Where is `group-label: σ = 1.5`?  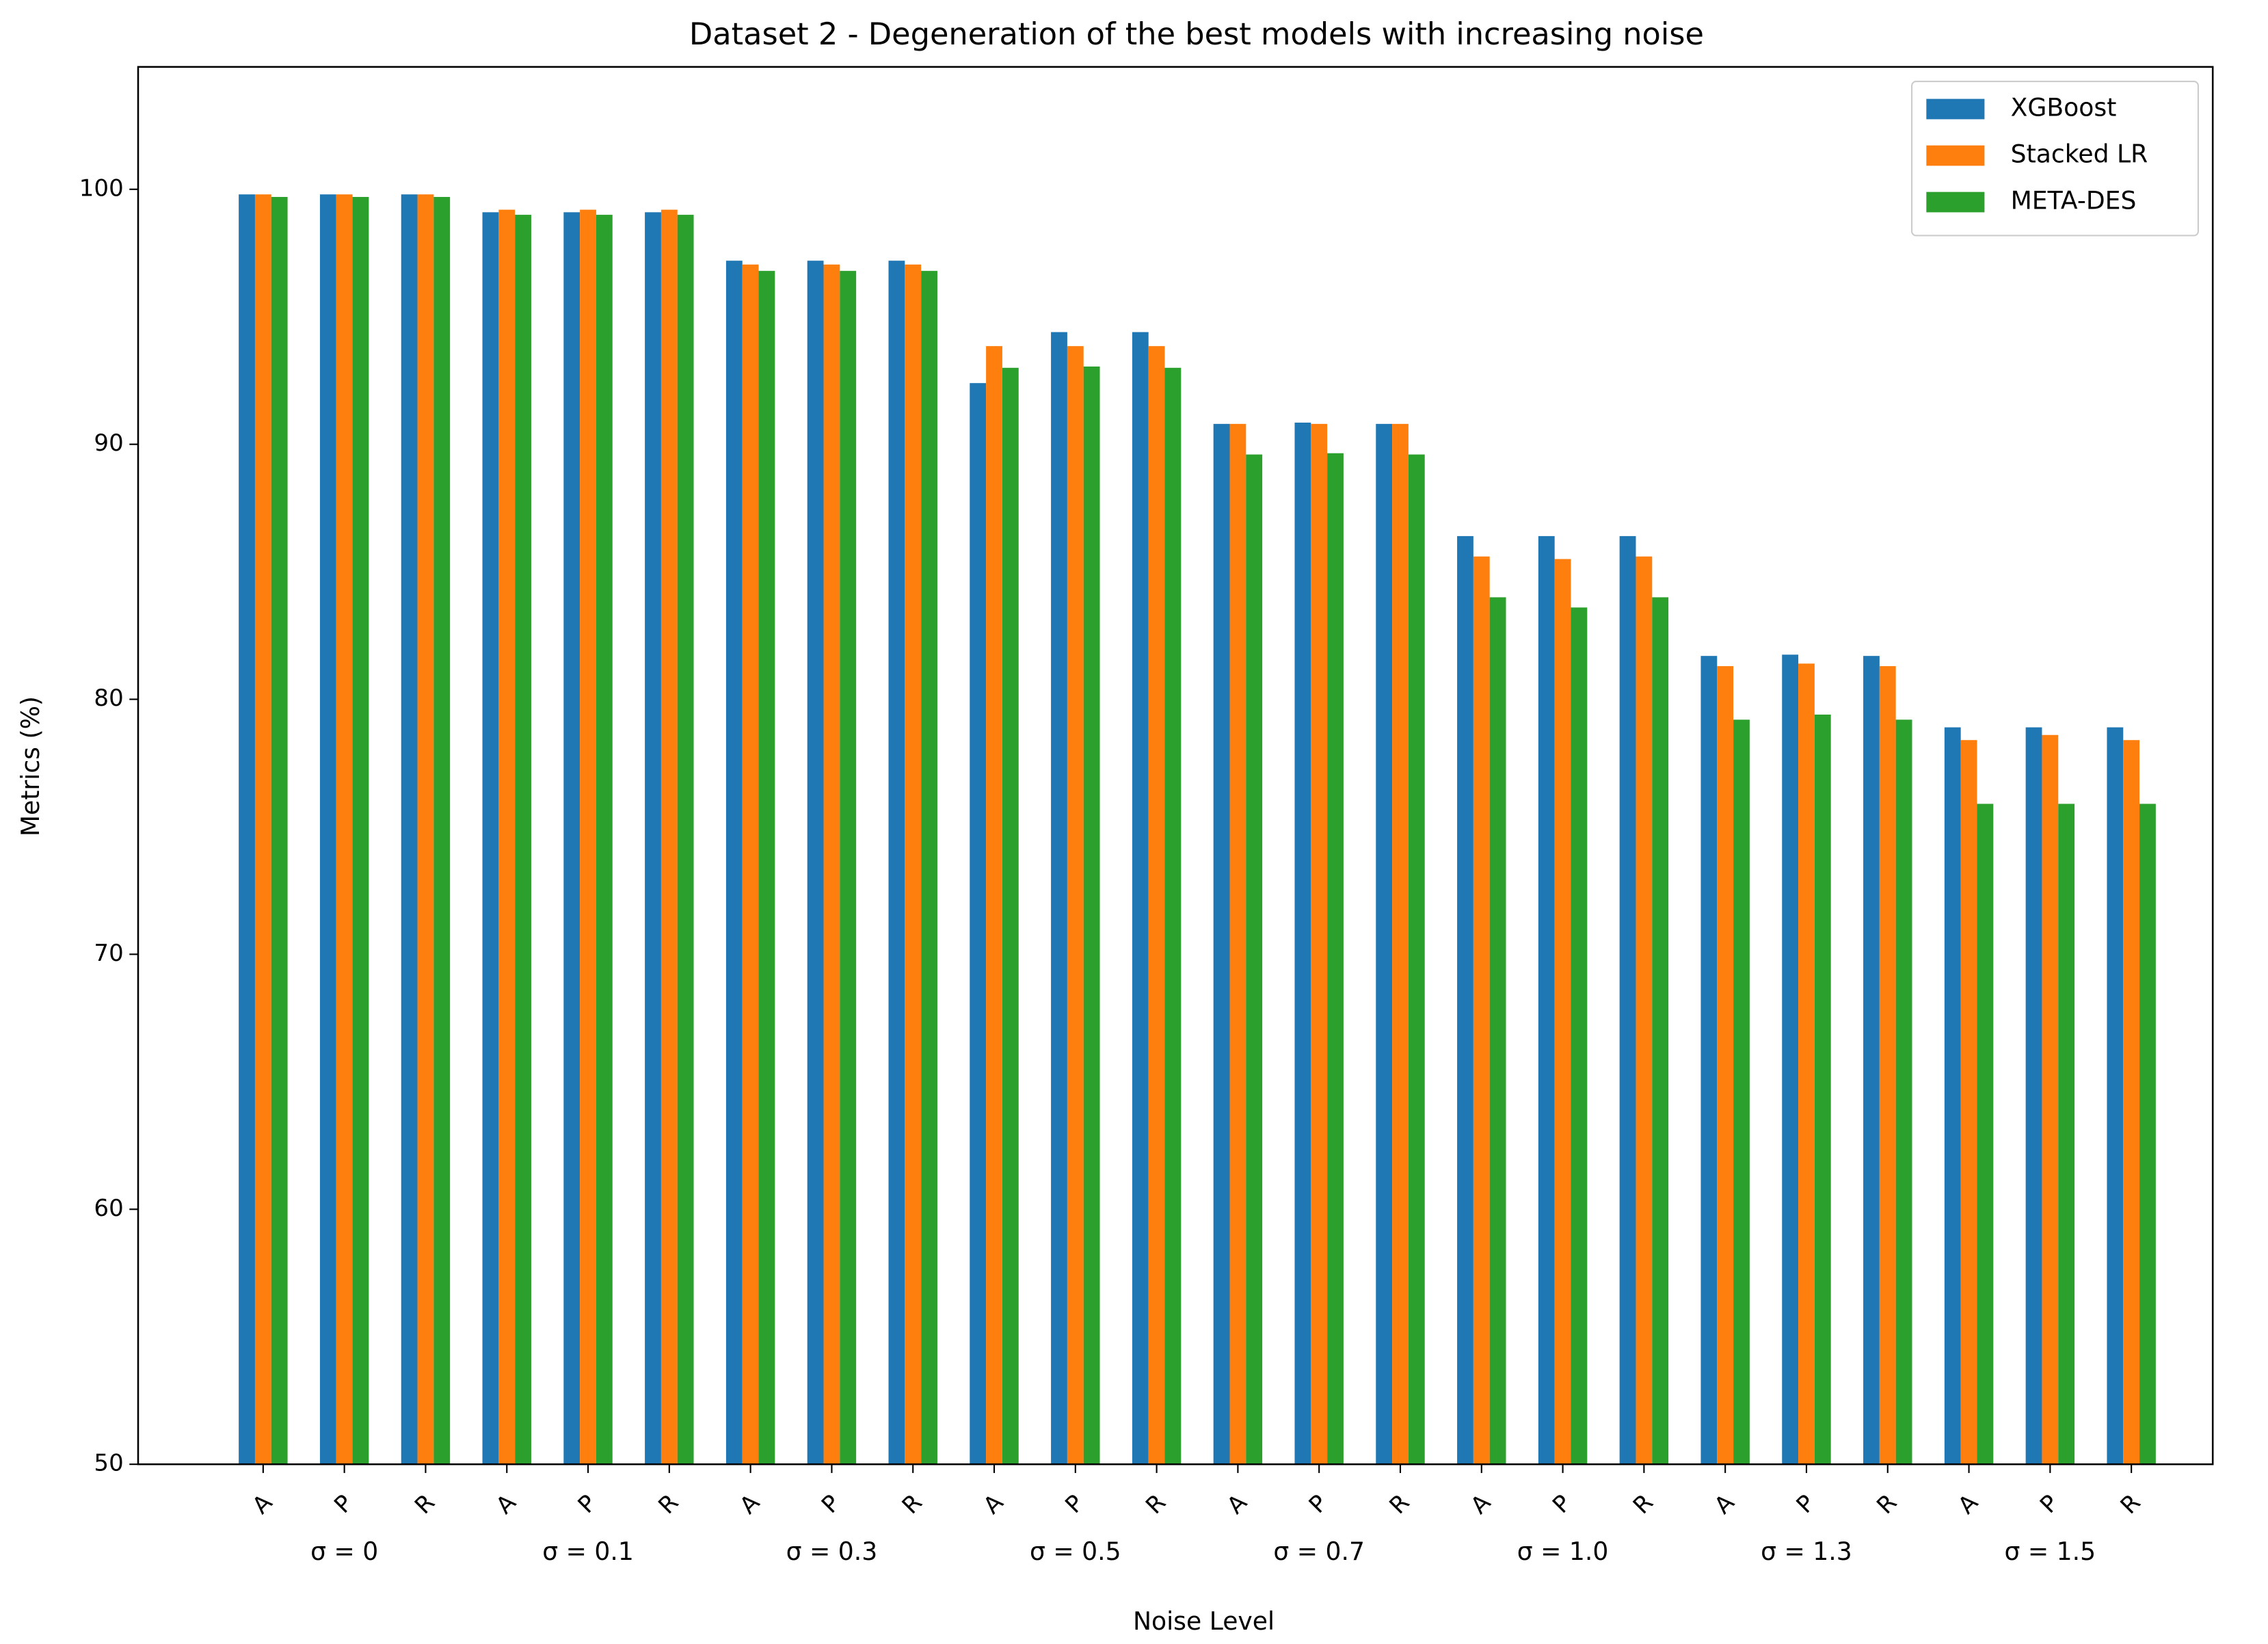 group-label: σ = 1.5 is located at coordinates (2050, 1551).